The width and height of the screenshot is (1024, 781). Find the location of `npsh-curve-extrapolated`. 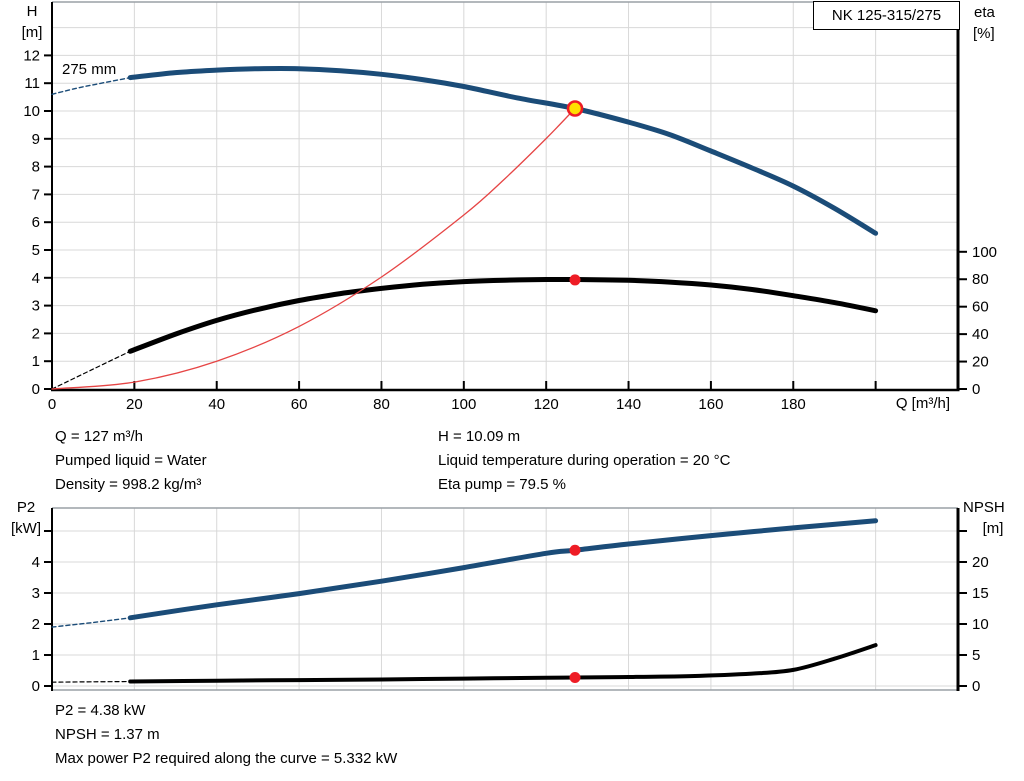

npsh-curve-extrapolated is located at coordinates (91, 681).